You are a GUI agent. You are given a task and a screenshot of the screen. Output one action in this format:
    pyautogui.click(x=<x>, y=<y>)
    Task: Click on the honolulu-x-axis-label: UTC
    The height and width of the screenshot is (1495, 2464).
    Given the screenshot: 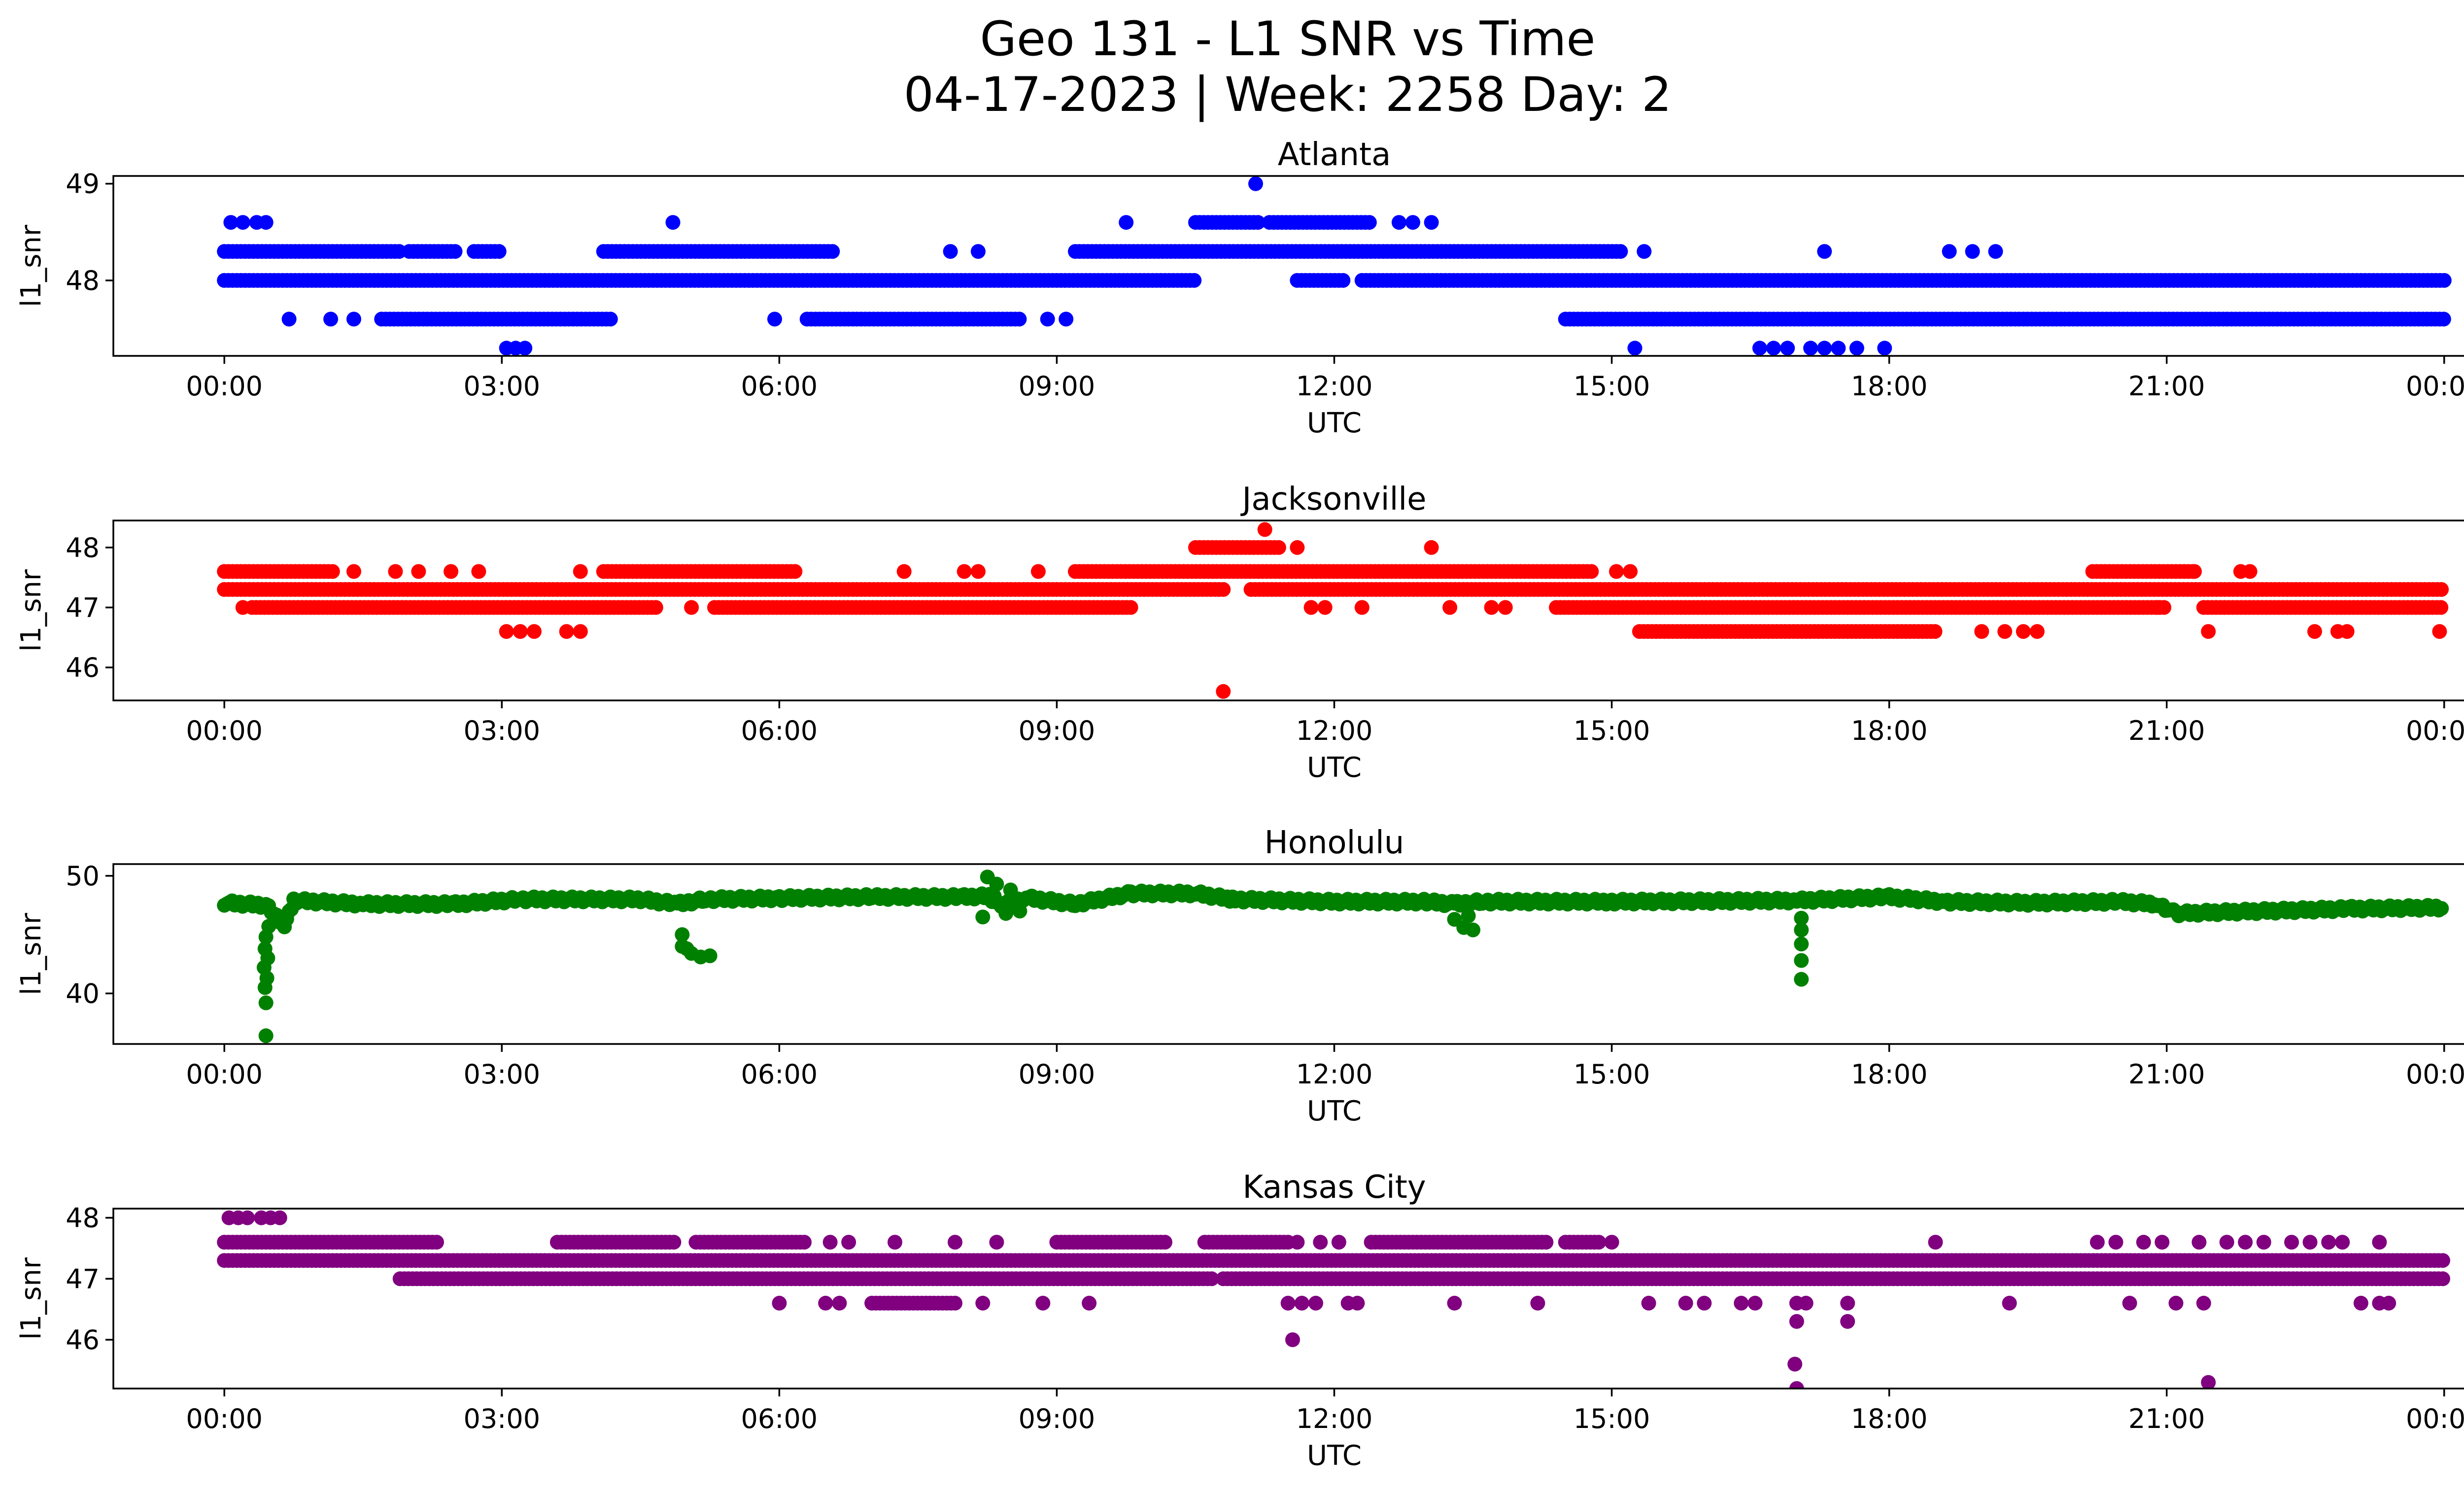 What is the action you would take?
    pyautogui.click(x=1334, y=1111)
    